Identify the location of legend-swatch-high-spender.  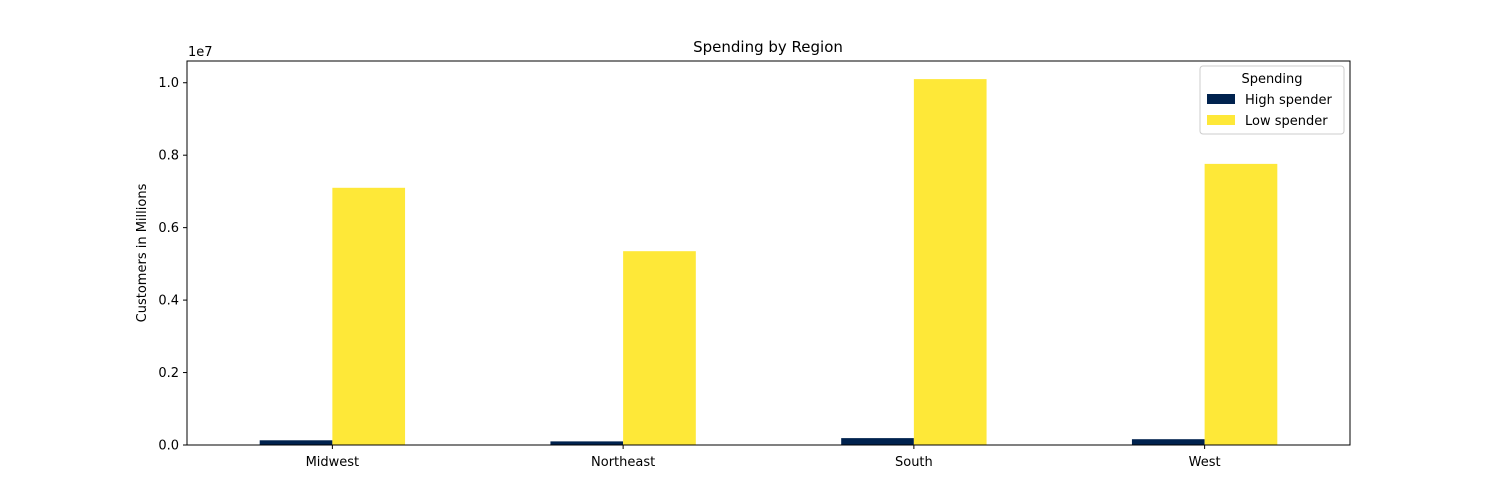
(1221, 99).